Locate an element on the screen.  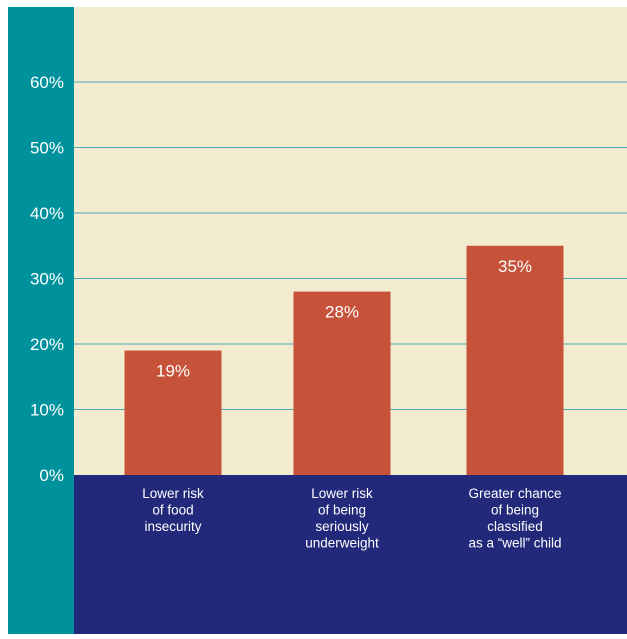
category-label-1-line-1: Lower risk is located at coordinates (173, 493).